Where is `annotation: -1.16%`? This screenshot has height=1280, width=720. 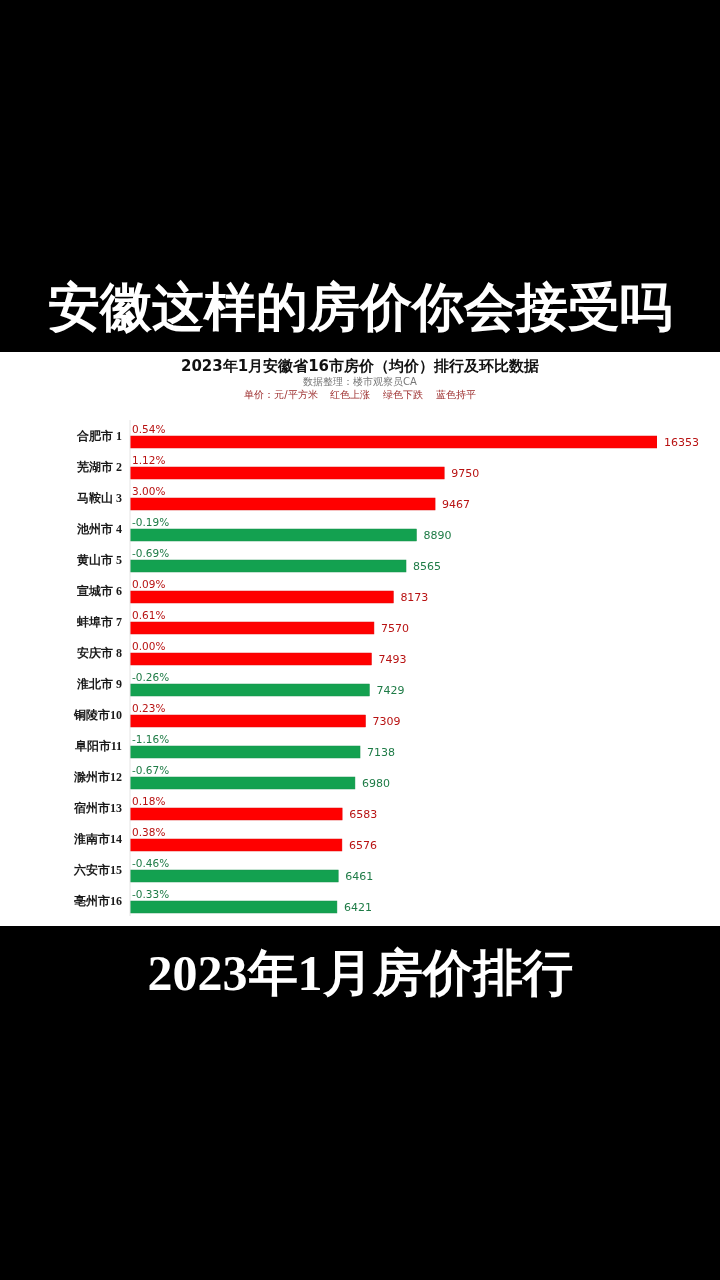
annotation: -1.16% is located at coordinates (151, 739).